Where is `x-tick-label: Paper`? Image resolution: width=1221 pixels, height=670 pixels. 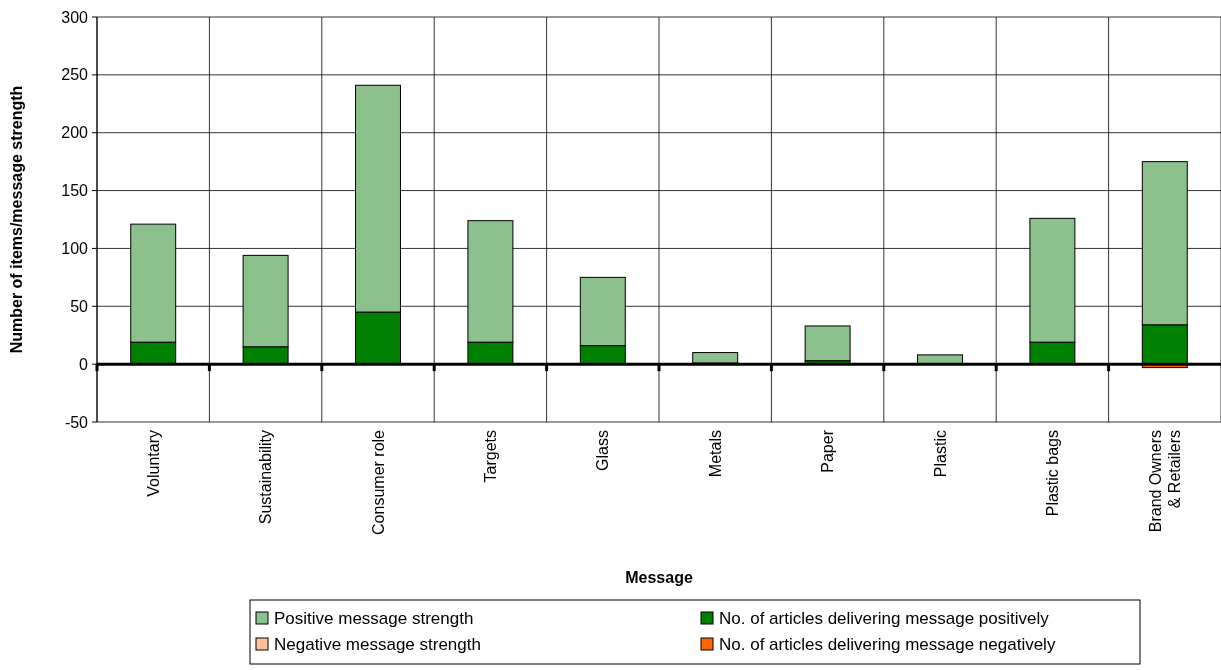 x-tick-label: Paper is located at coordinates (828, 451).